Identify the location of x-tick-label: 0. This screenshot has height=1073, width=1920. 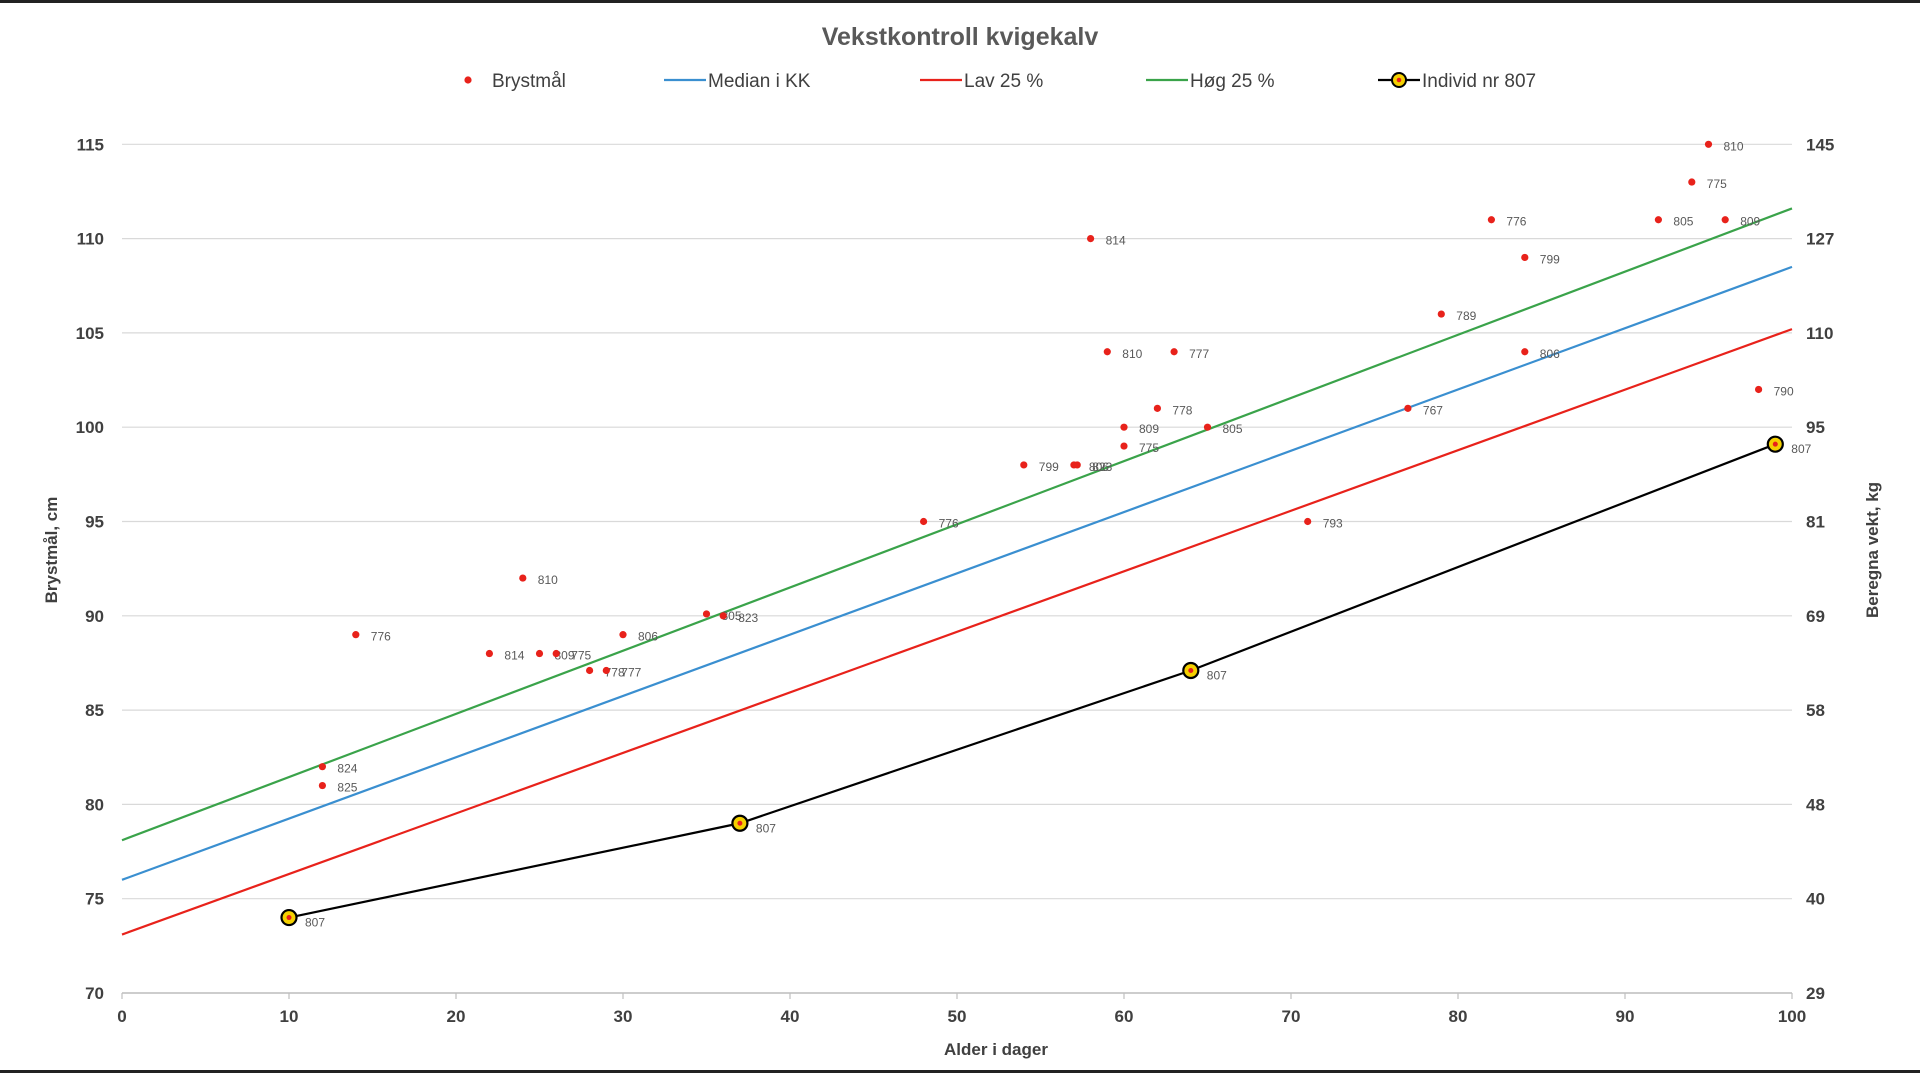
(121, 1016).